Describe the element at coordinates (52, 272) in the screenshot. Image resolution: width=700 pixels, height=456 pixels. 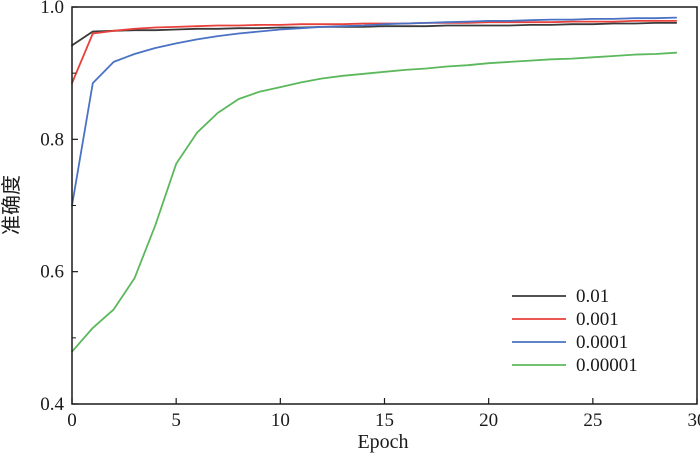
I see `y-tick-label: 0.6` at that location.